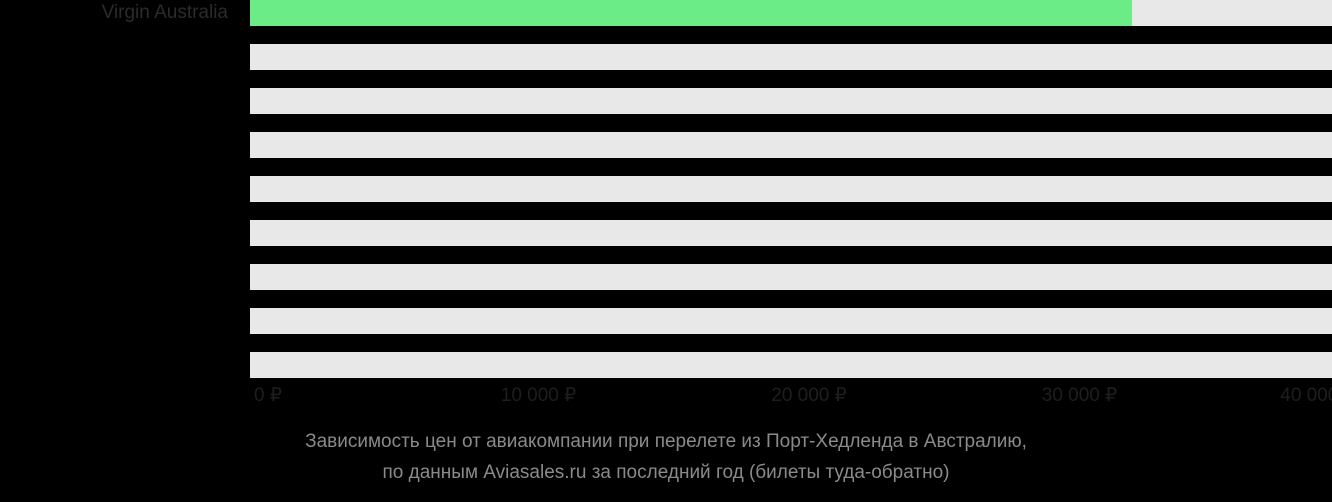 The height and width of the screenshot is (502, 1332). Describe the element at coordinates (809, 395) in the screenshot. I see `x-axis-tick-label: 20 000 ₽` at that location.